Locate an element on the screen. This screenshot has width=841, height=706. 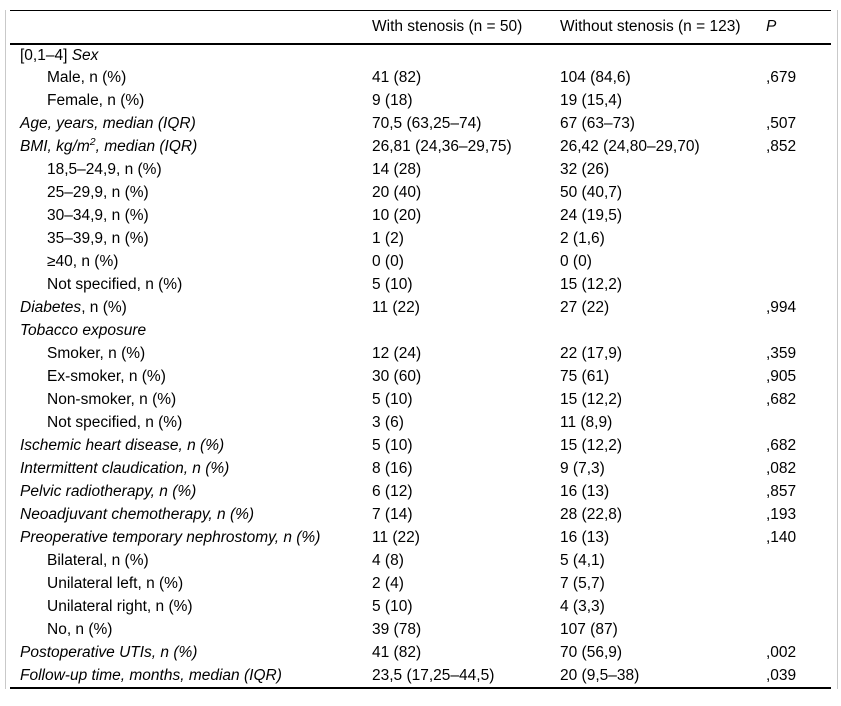
table-row: Tobacco exposure is located at coordinates (420, 331).